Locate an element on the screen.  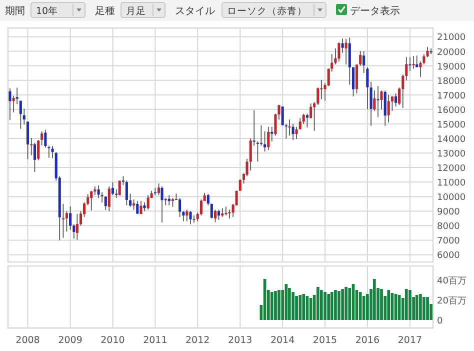
x-tick-label: 2008 is located at coordinates (28, 340).